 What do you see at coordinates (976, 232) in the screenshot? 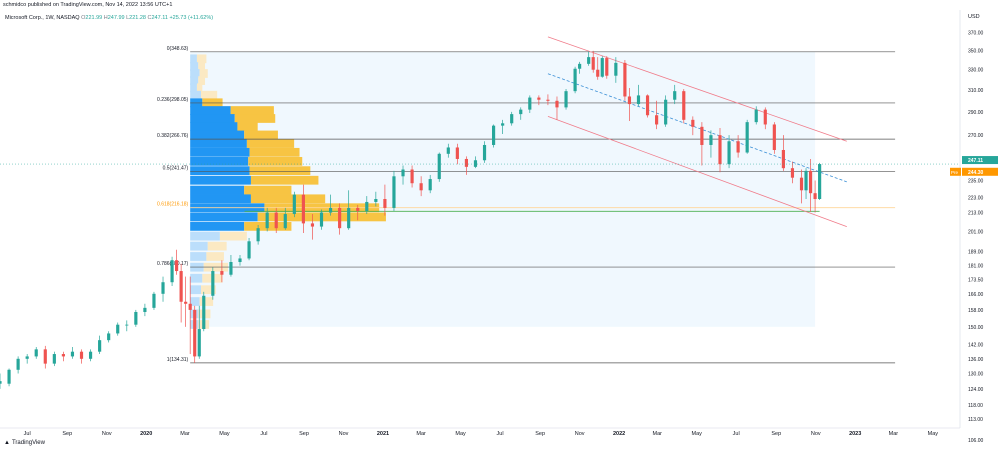
I see `y-axis-tick-label: 201.00` at bounding box center [976, 232].